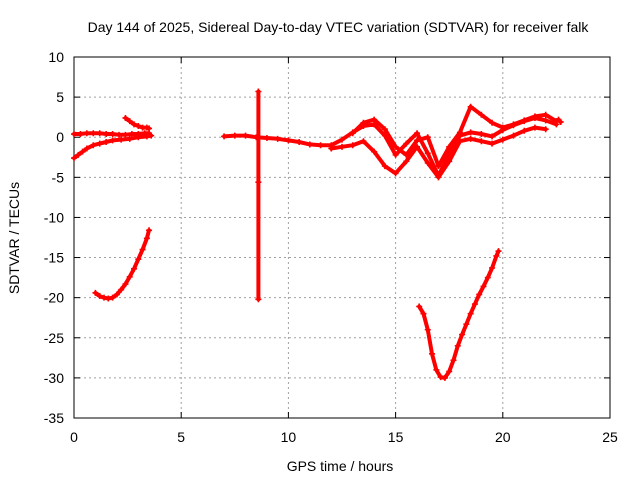 The image size is (640, 480). I want to click on y-tick-label: -5, so click(58, 177).